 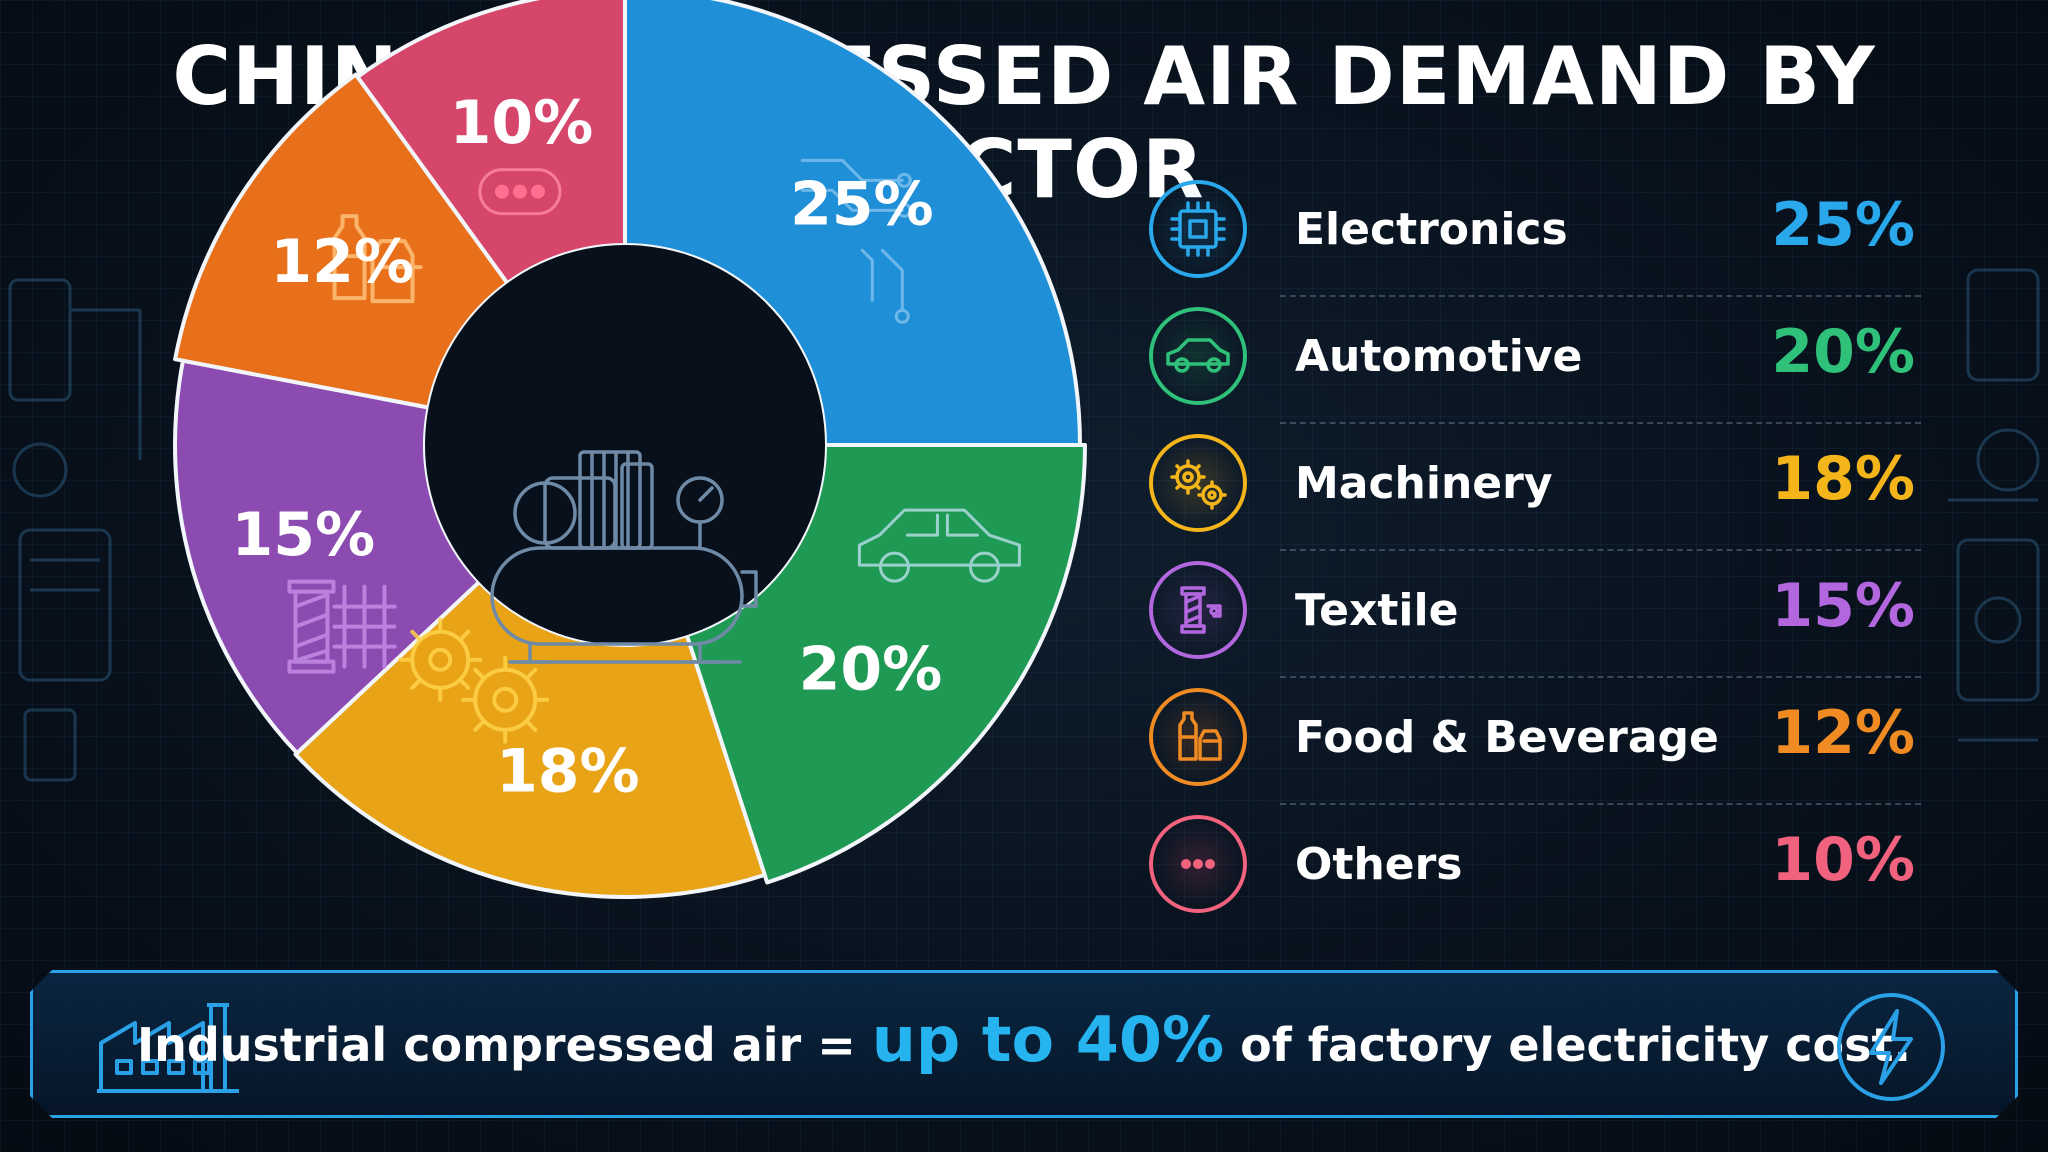 I want to click on legend-value: 10%, so click(x=1843, y=860).